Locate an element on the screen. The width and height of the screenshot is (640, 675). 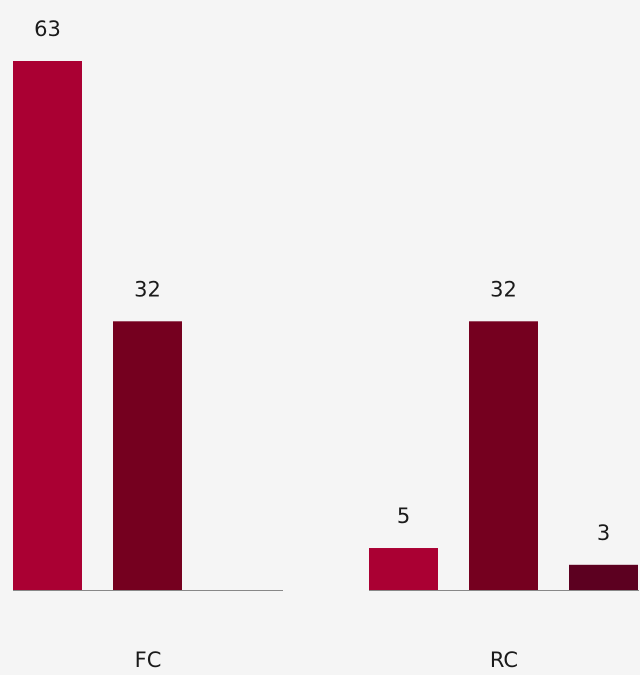
data-label-rc-3: 3 is located at coordinates (603, 533).